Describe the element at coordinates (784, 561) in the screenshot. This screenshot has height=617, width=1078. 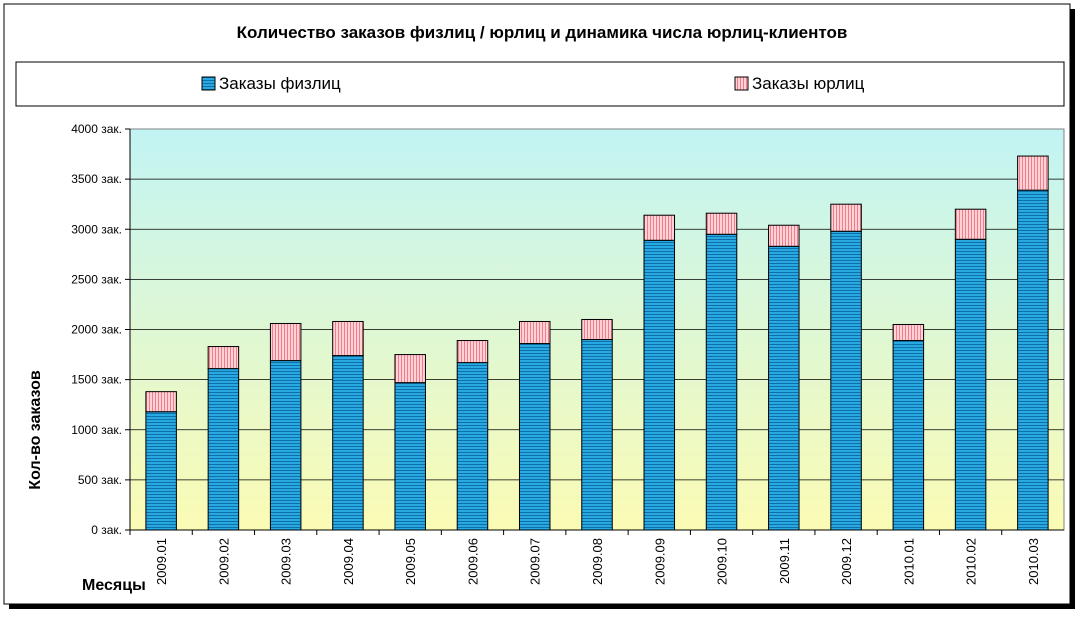
I see `x-tick-label: 2009.11` at that location.